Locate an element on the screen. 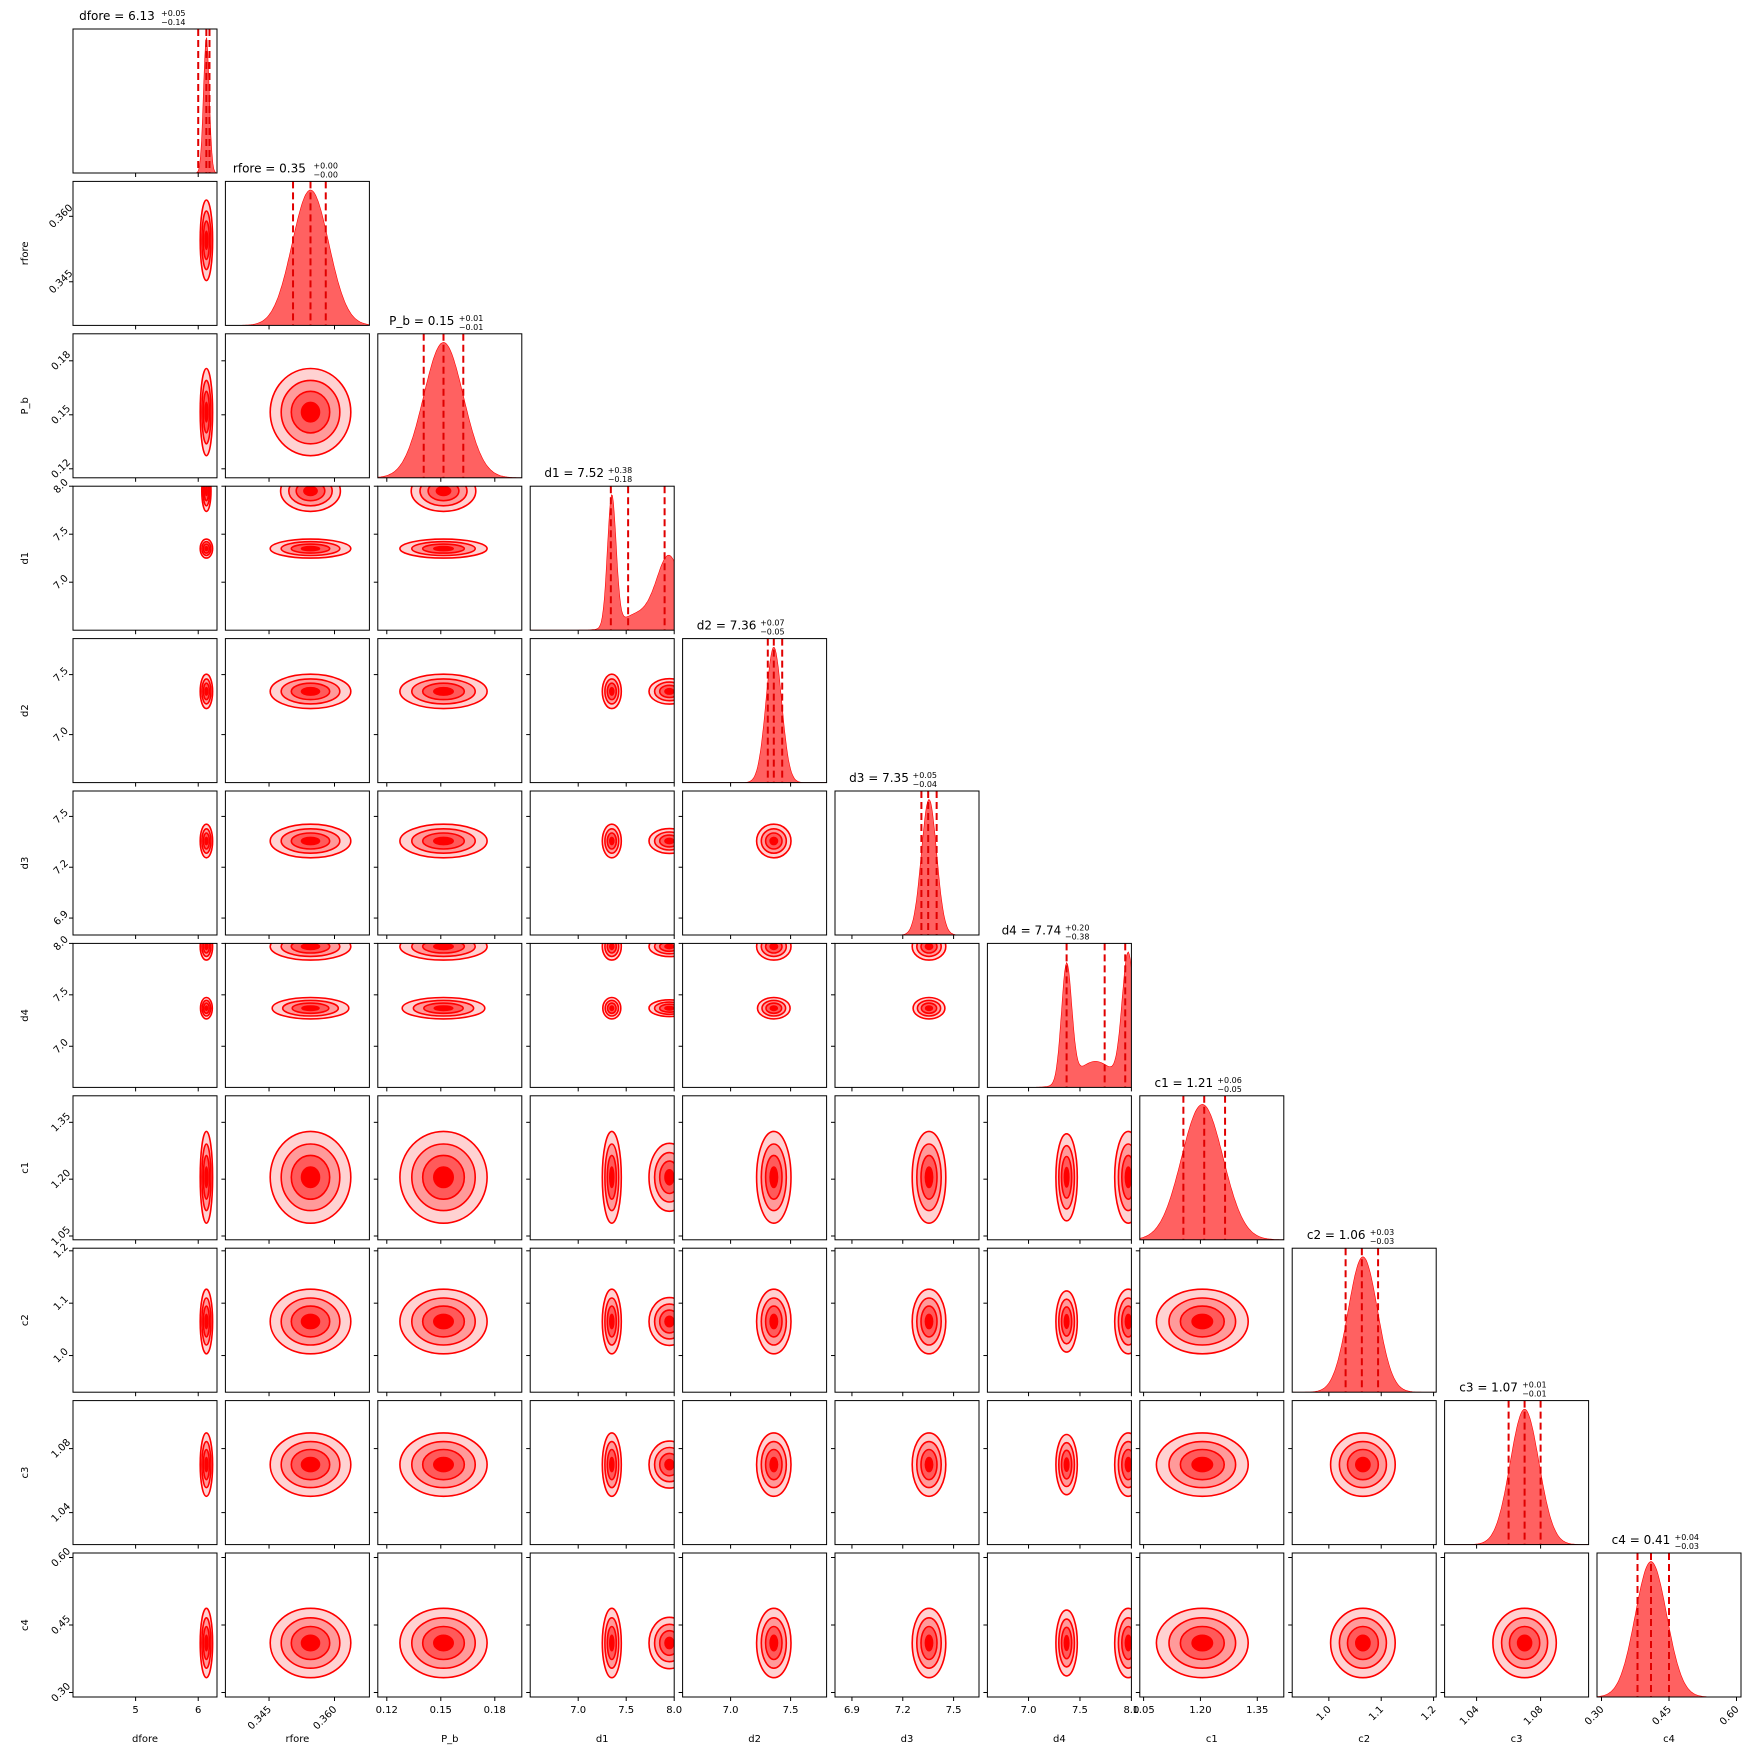 This screenshot has height=1756, width=1756. yaxis-label-d2: d2 is located at coordinates (25, 710).